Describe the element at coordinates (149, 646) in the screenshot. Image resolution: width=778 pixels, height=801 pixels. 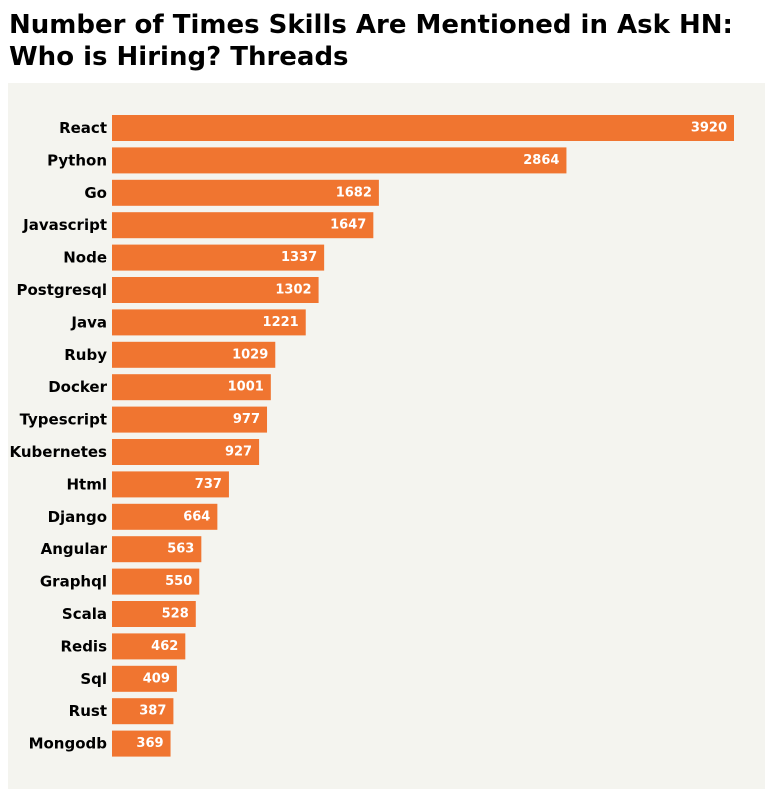
I see `bar-redis` at that location.